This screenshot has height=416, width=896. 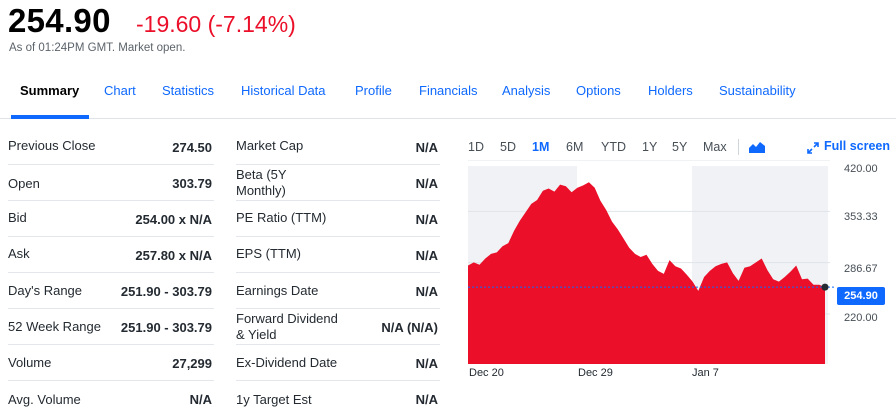 I want to click on stat-label: EPS (TTM), so click(x=268, y=253).